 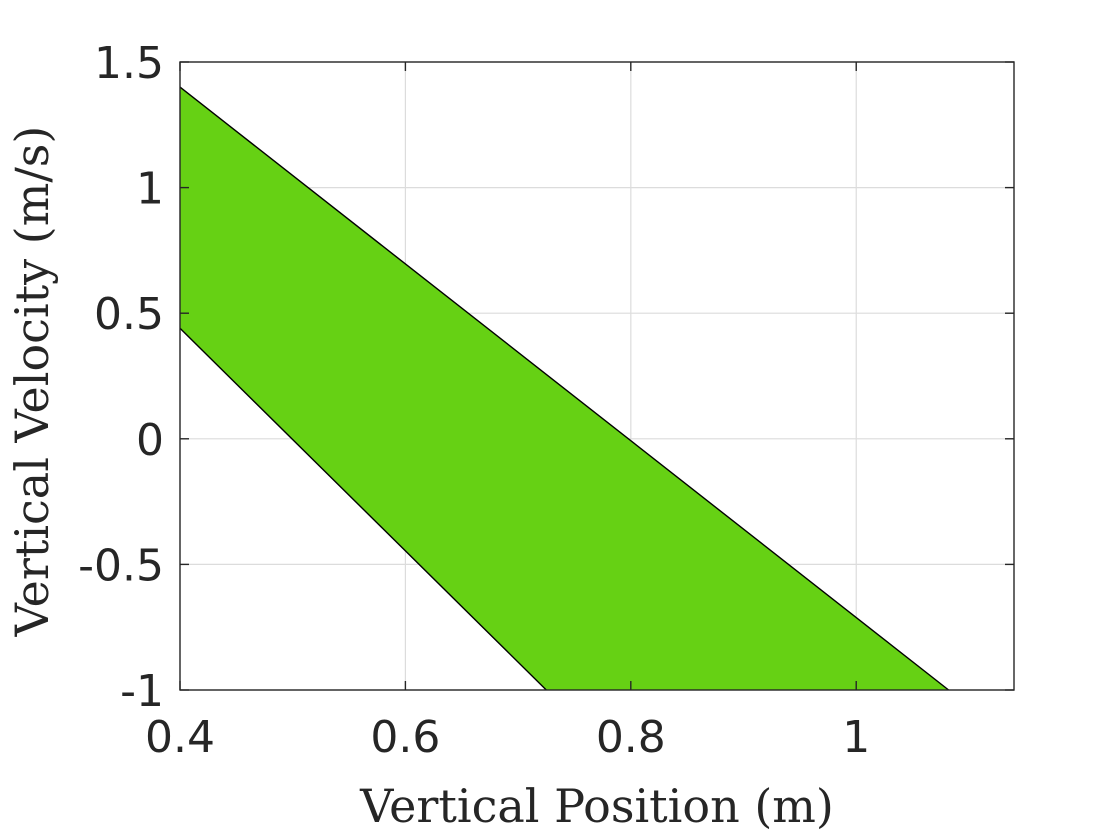 I want to click on x-tick-label: 0.8, so click(x=631, y=737).